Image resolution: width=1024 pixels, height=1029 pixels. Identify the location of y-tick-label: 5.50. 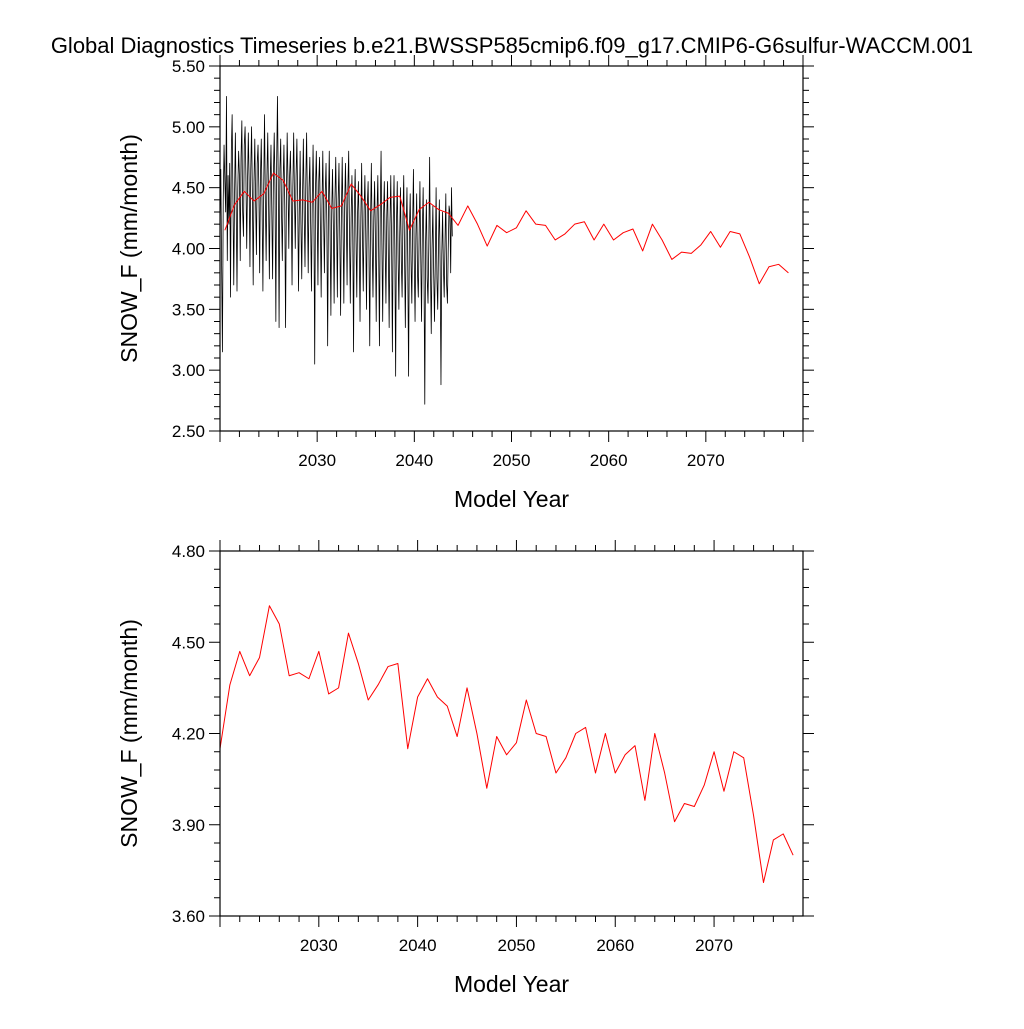
(188, 66).